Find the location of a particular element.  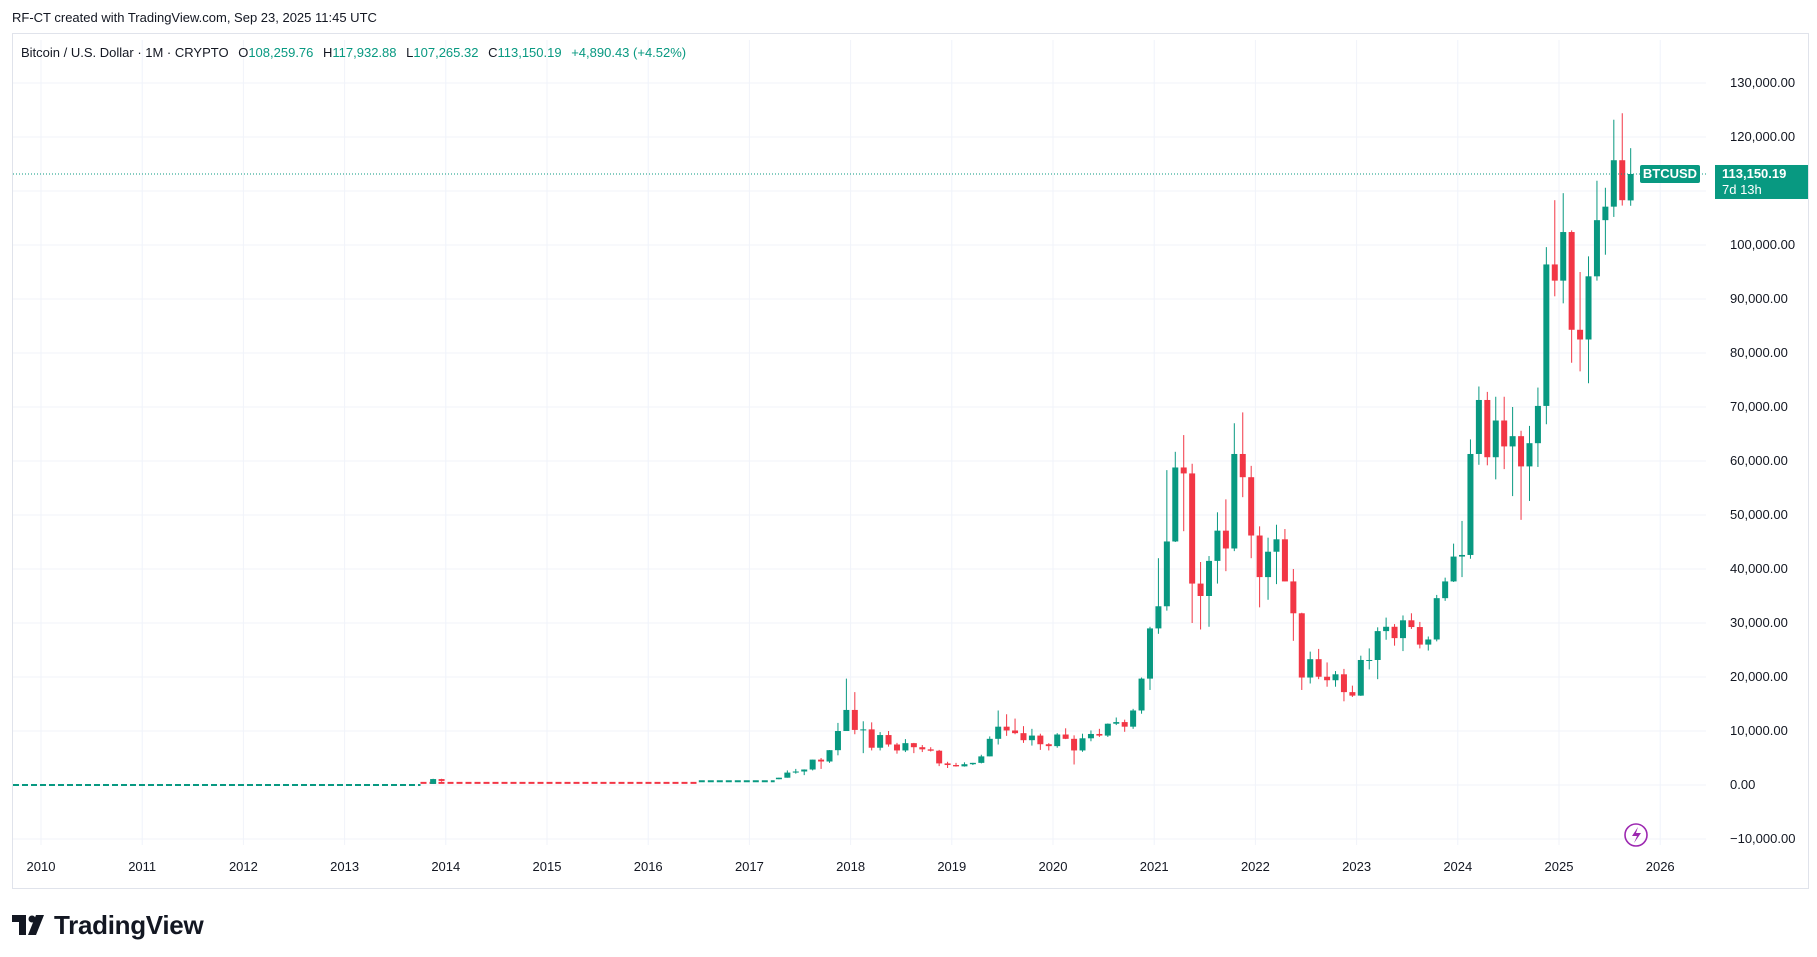

symbol-description: Bitcoin / U.S. Dollar · 1M · CRYPTO is located at coordinates (125, 52).